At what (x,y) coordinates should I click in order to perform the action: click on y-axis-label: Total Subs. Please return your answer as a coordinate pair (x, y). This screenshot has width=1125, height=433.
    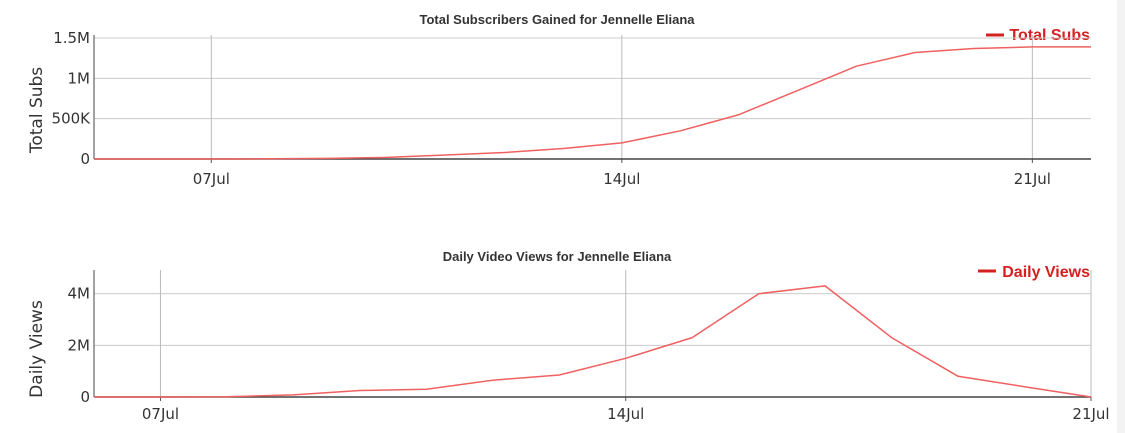
    Looking at the image, I should click on (37, 110).